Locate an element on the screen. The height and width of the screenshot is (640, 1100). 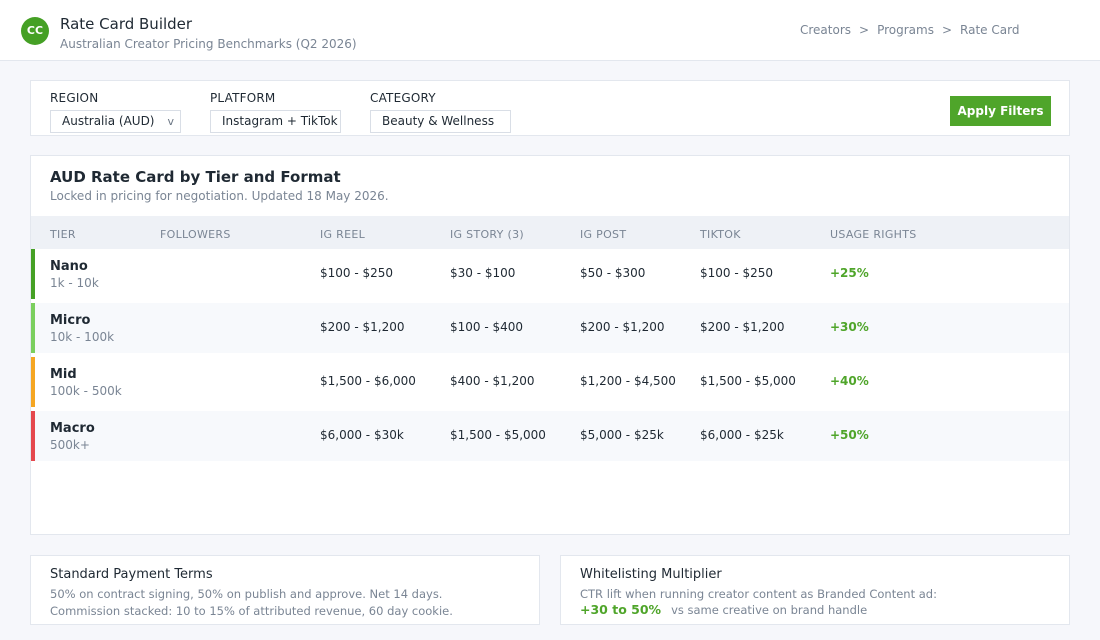
ig-post-rate: $5,000 - $25k is located at coordinates (622, 435).